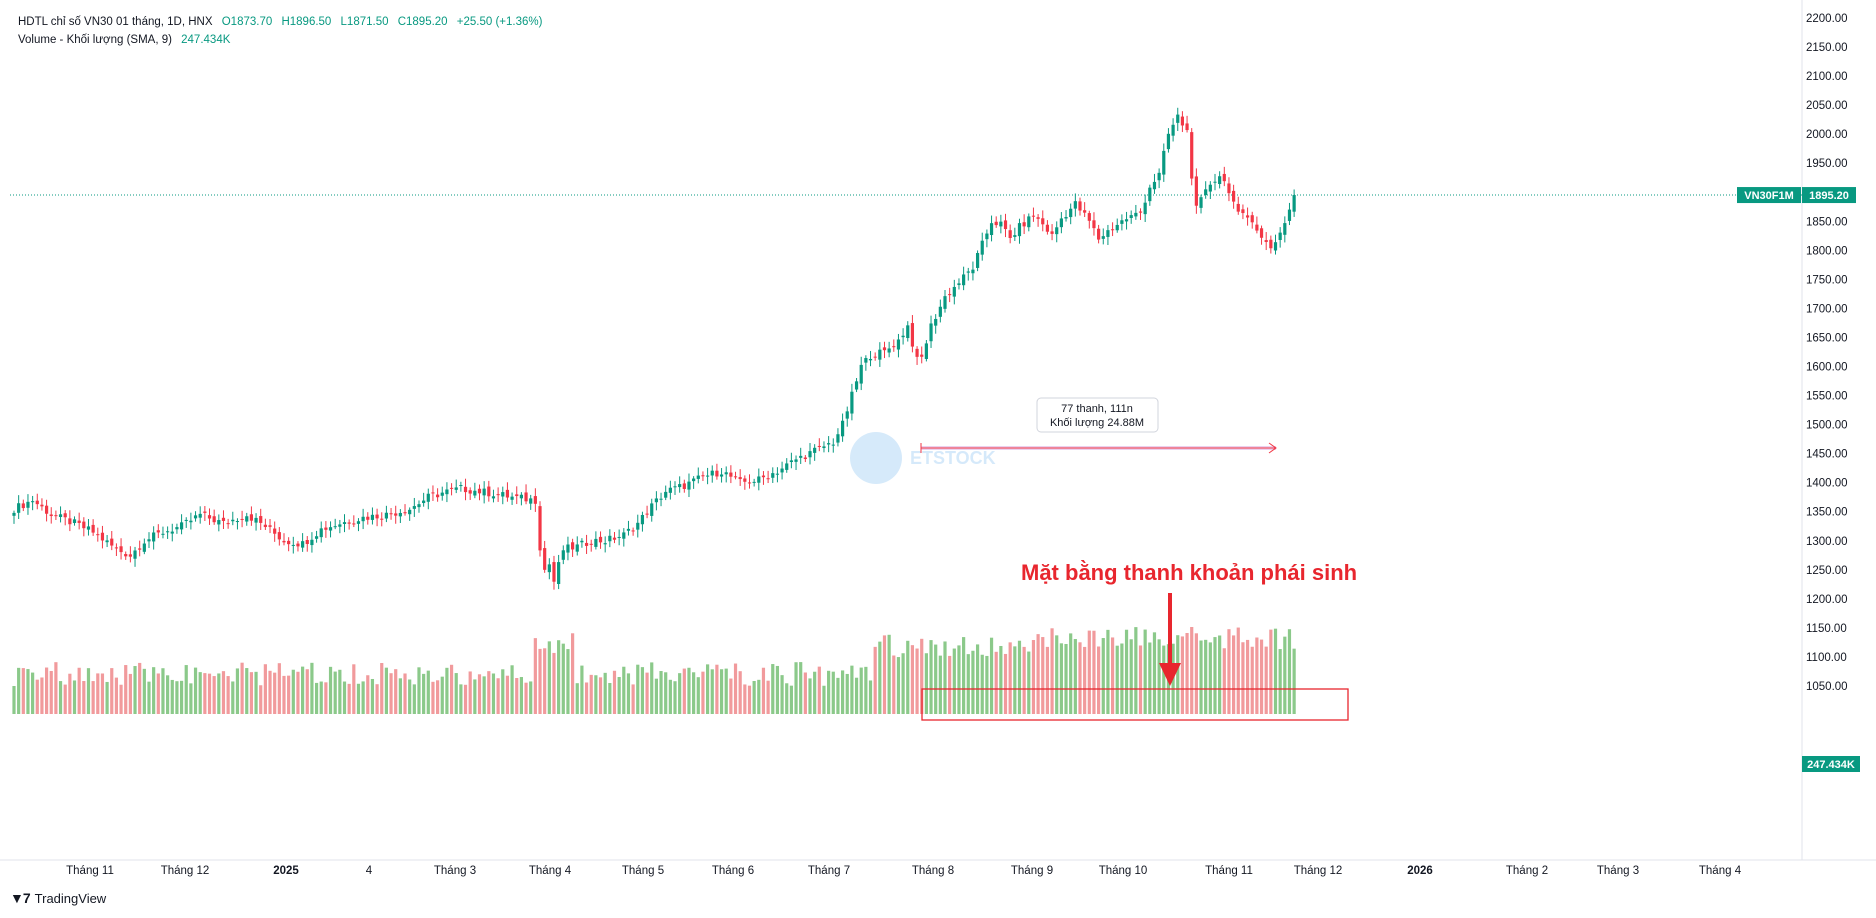 This screenshot has width=1876, height=918. I want to click on price-tick-label: 2050.00, so click(1827, 106).